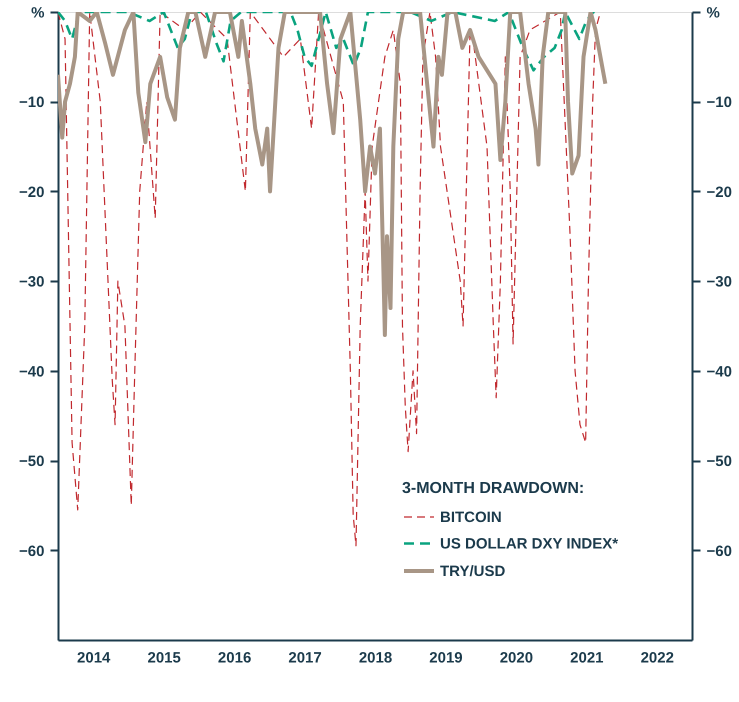  I want to click on x-tick-label: 2014, so click(94, 658).